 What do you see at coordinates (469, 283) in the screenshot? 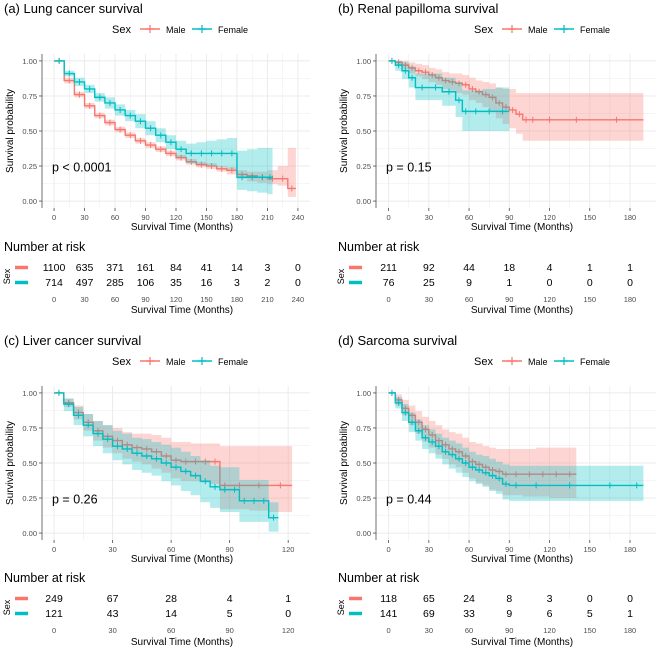
I see `risk-count-female: 9` at bounding box center [469, 283].